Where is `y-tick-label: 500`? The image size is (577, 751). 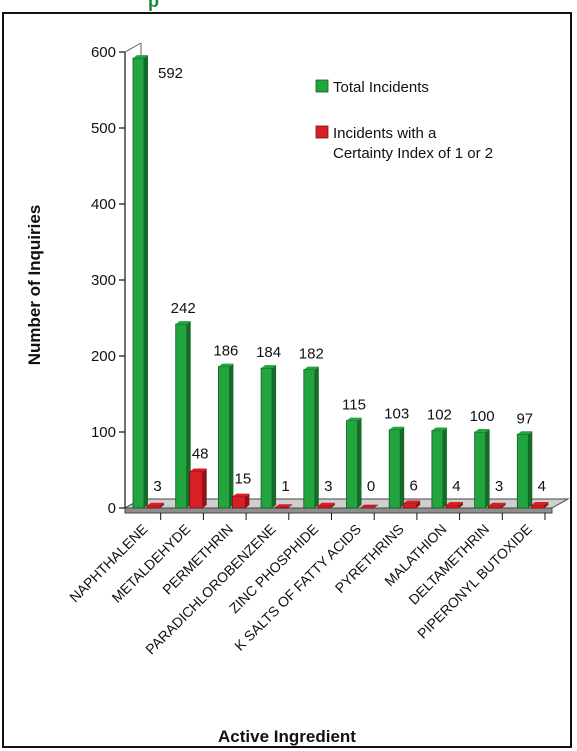
y-tick-label: 500 is located at coordinates (103, 128).